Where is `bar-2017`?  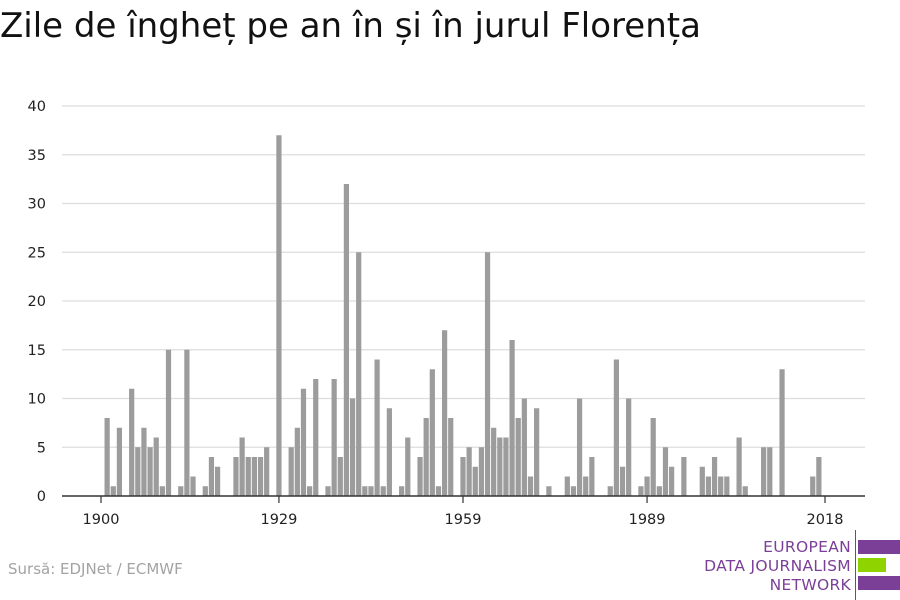
bar-2017 is located at coordinates (819, 476).